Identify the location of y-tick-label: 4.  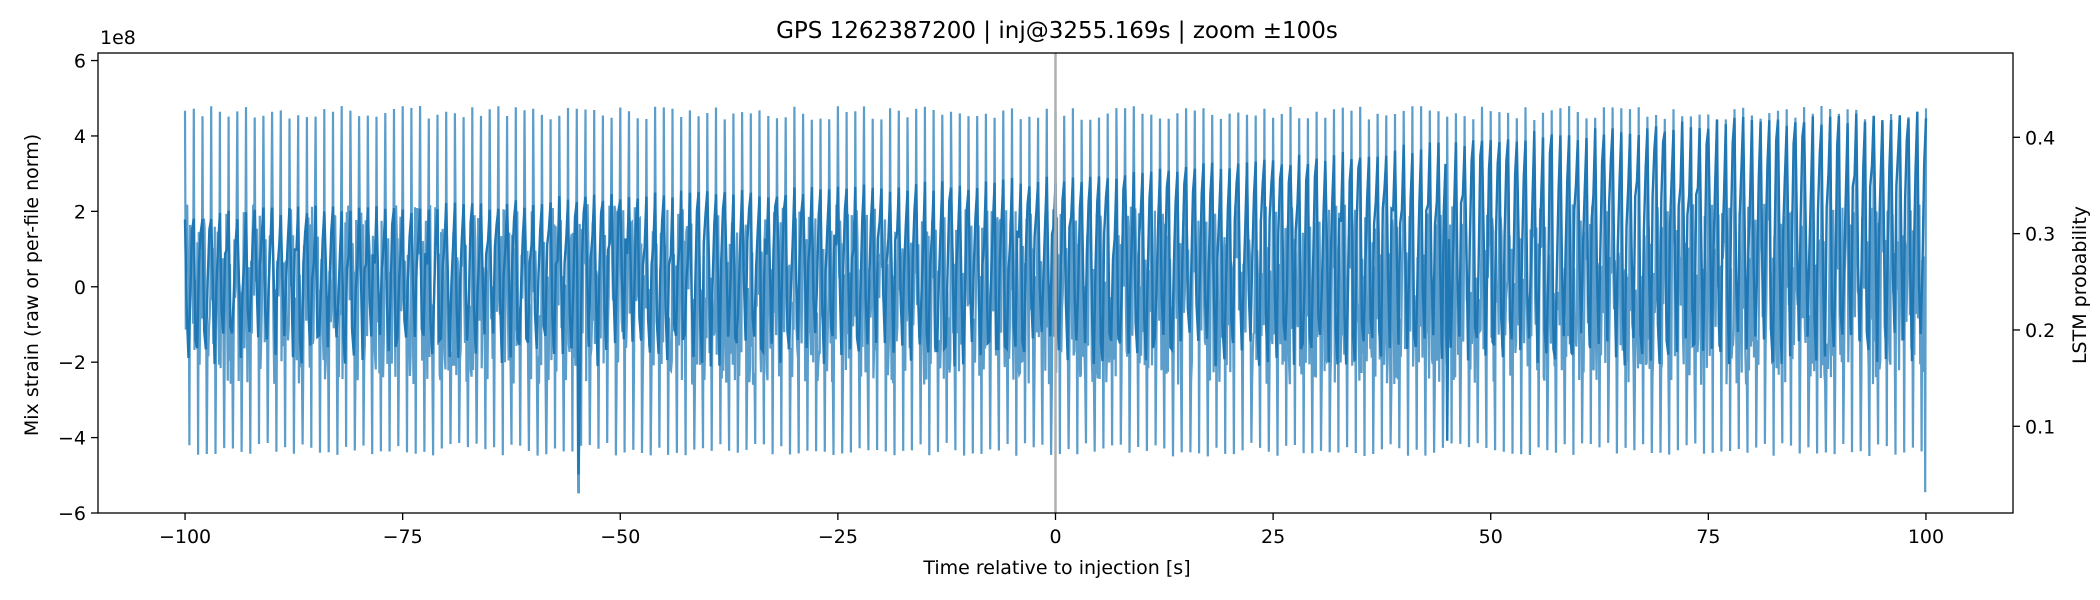
(80, 137).